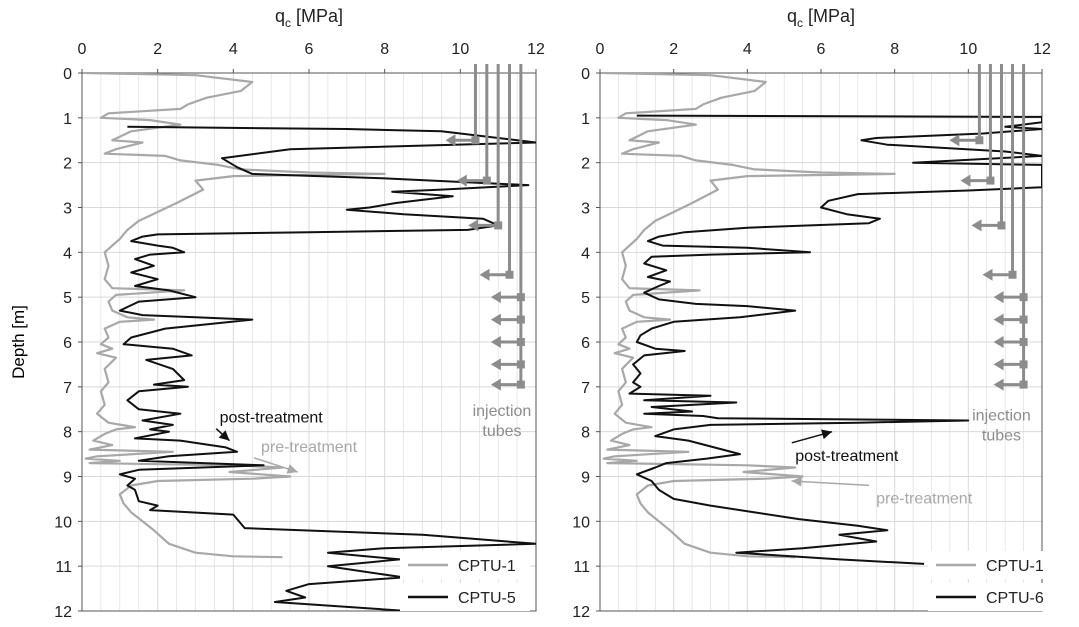 Image resolution: width=1079 pixels, height=627 pixels. I want to click on legend-entry-cptu-5: CPTU-5, so click(487, 598).